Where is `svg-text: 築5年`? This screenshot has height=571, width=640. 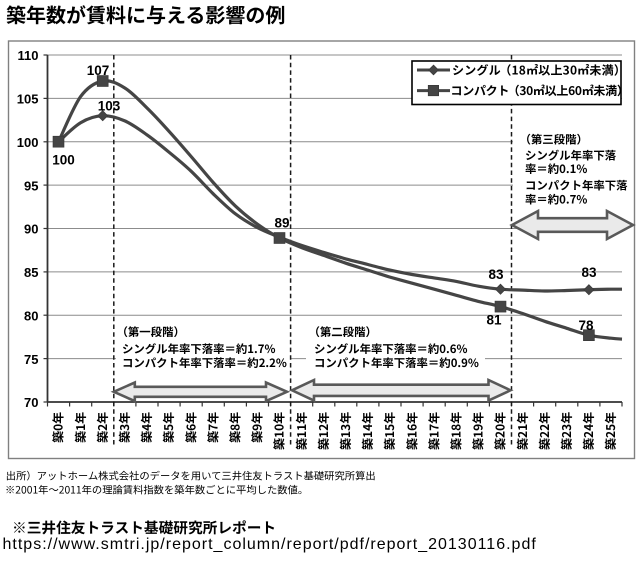 svg-text: 築5年 is located at coordinates (168, 427).